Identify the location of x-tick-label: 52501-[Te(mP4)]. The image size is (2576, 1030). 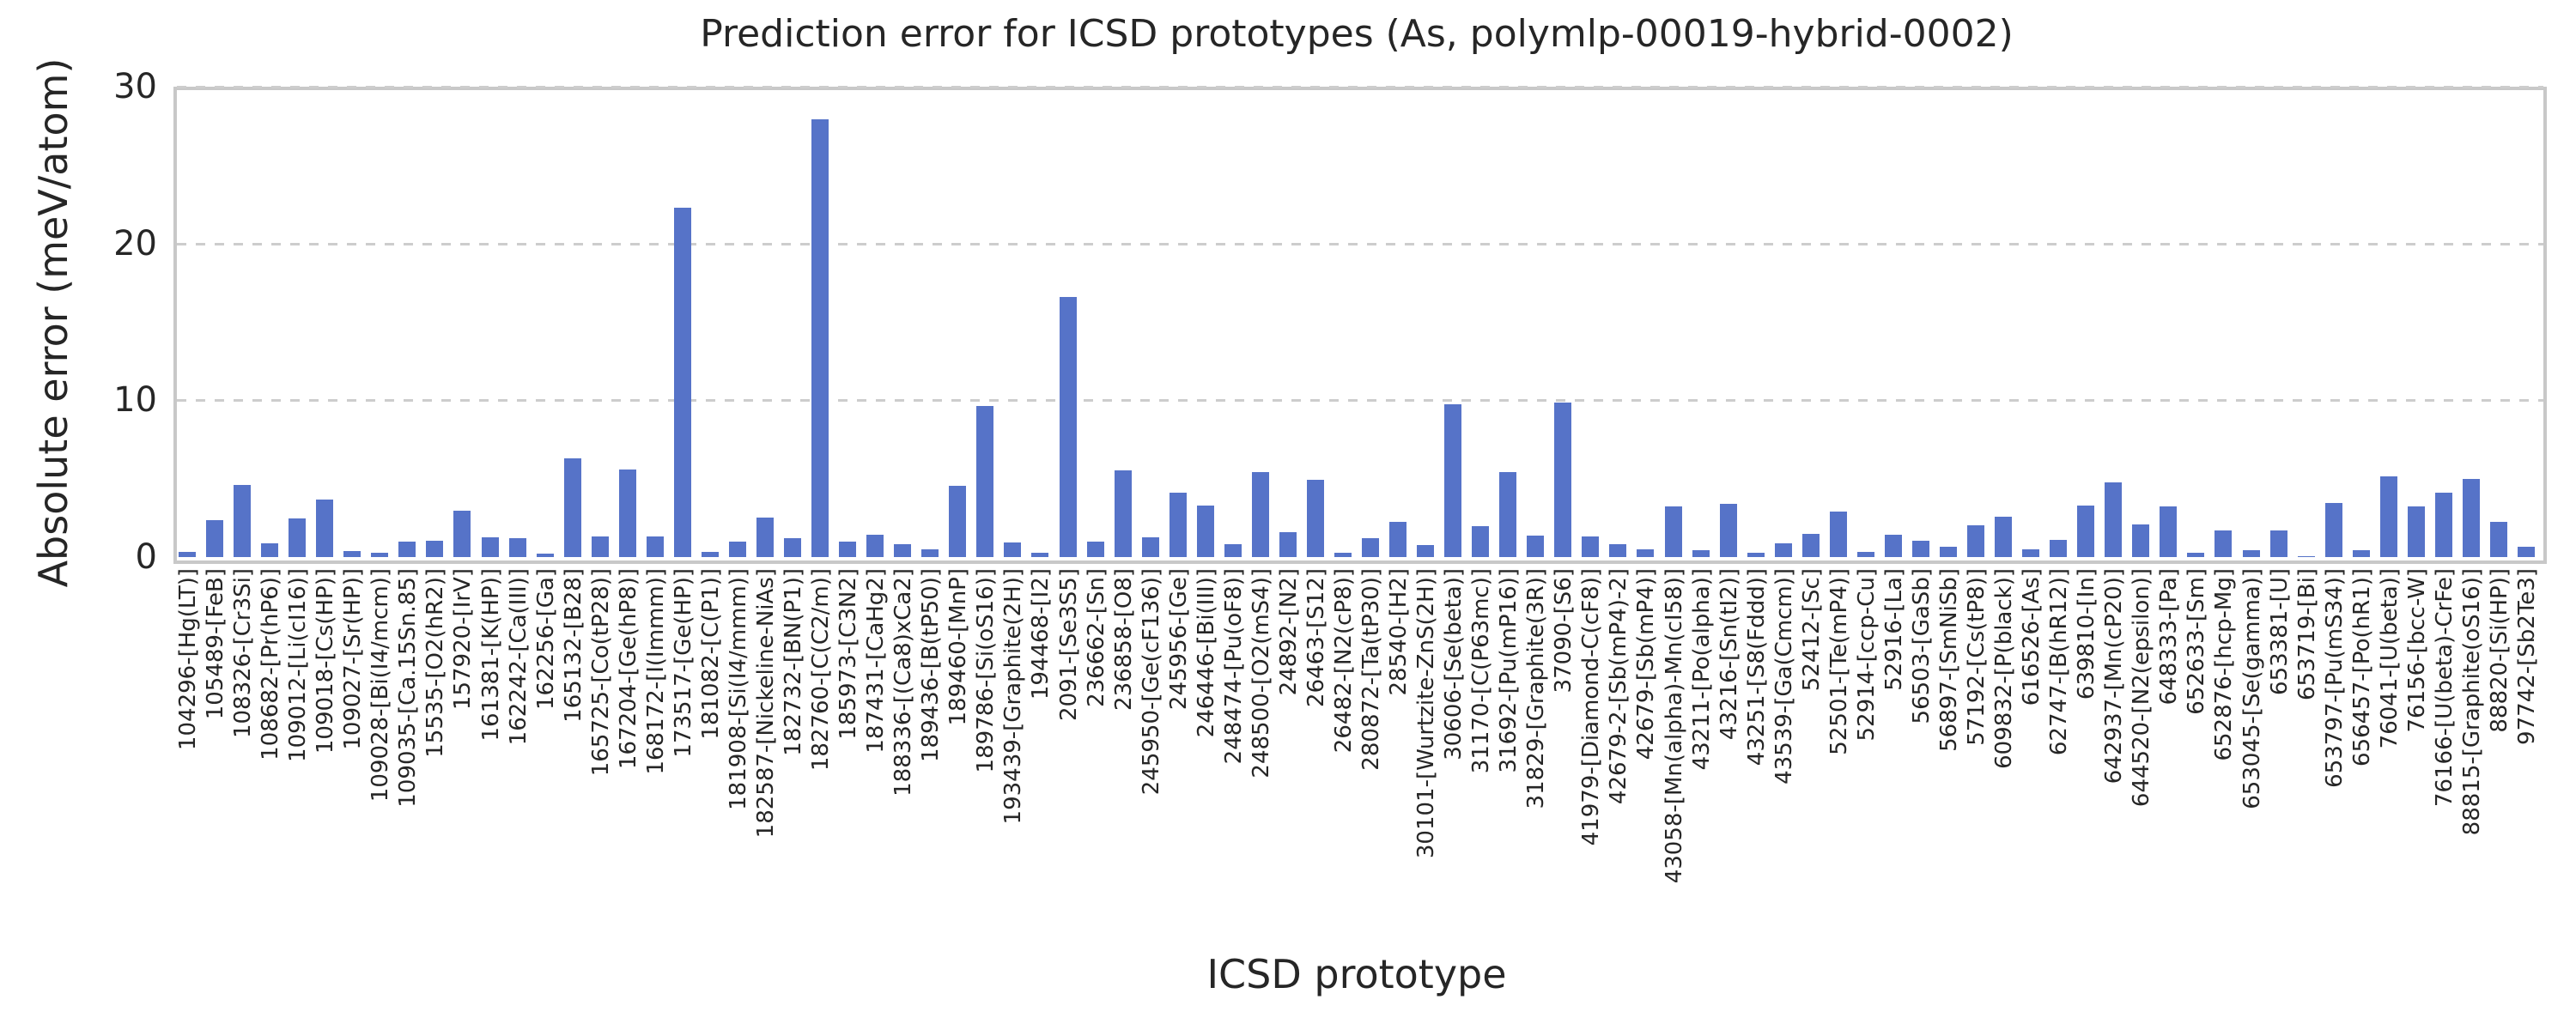
(1839, 661).